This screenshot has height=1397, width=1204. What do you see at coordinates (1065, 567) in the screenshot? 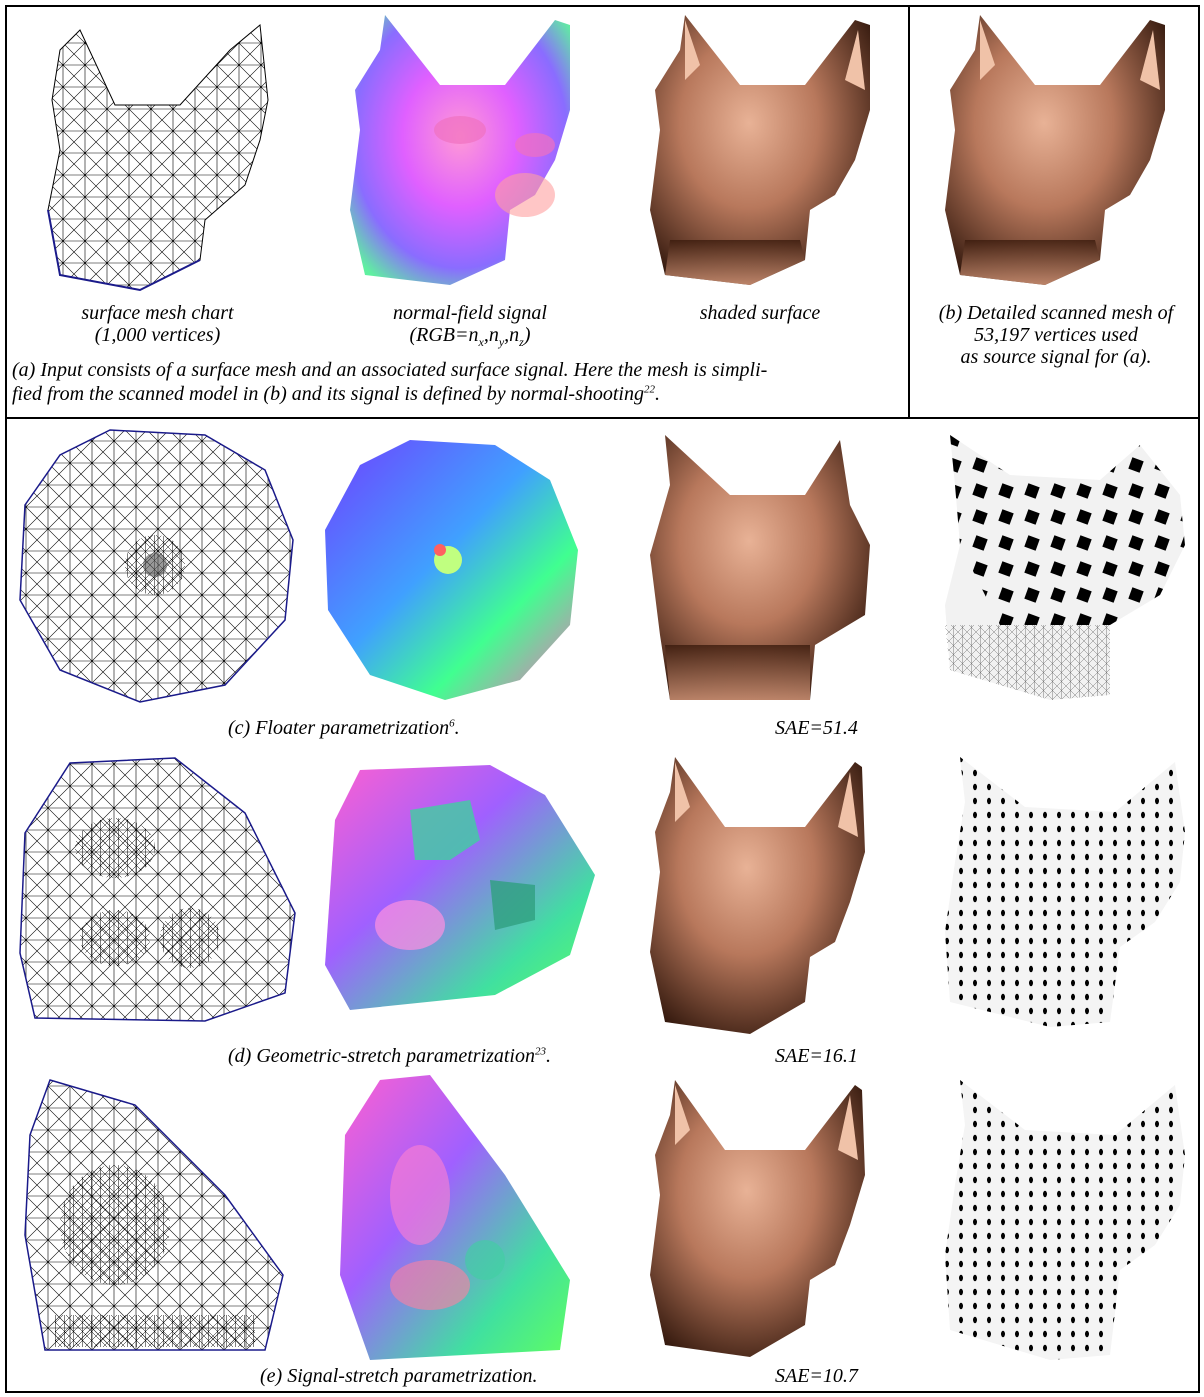
I see `floater-texture-image` at bounding box center [1065, 567].